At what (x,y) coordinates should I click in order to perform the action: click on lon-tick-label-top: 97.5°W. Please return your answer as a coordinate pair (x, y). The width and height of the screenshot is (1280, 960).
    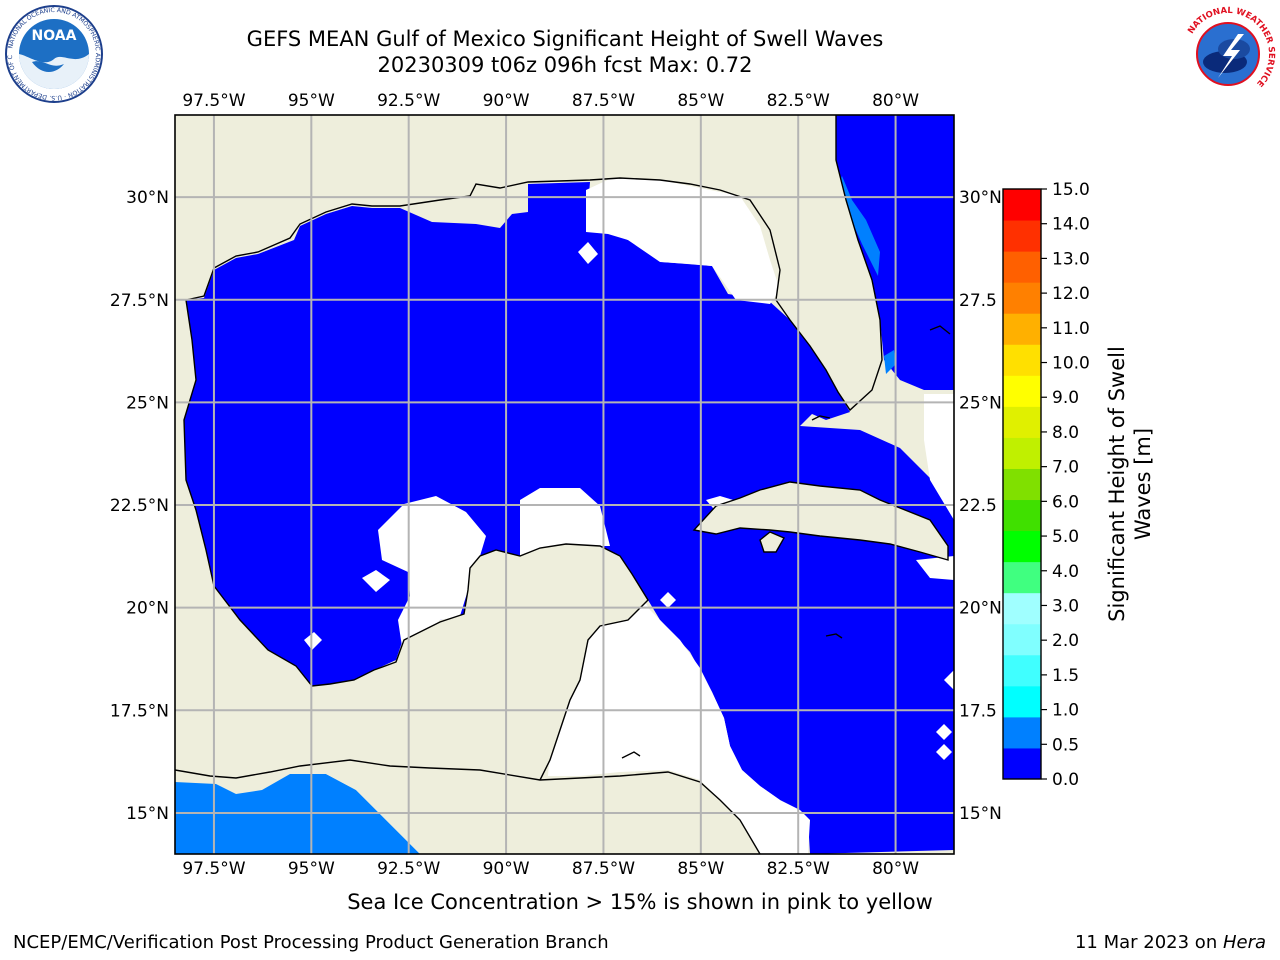
    Looking at the image, I should click on (213, 101).